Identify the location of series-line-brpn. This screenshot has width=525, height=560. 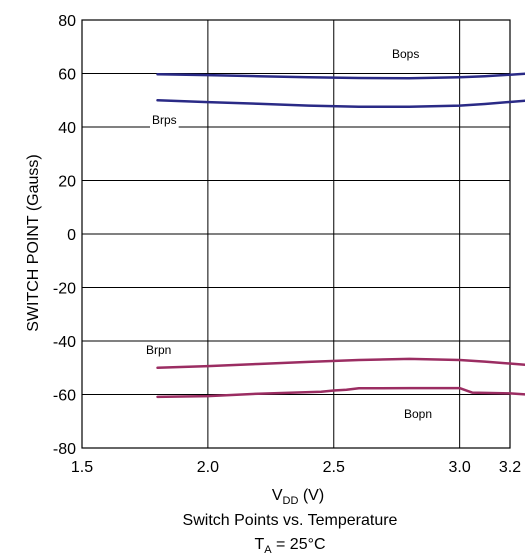
(340, 363).